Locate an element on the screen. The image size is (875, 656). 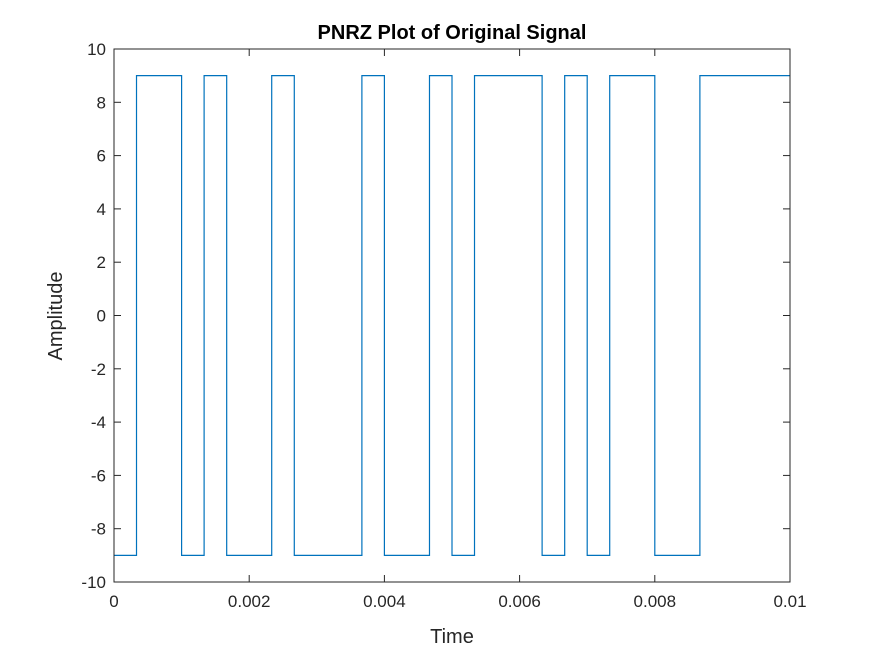
x-tick-label: 0.004 is located at coordinates (384, 601).